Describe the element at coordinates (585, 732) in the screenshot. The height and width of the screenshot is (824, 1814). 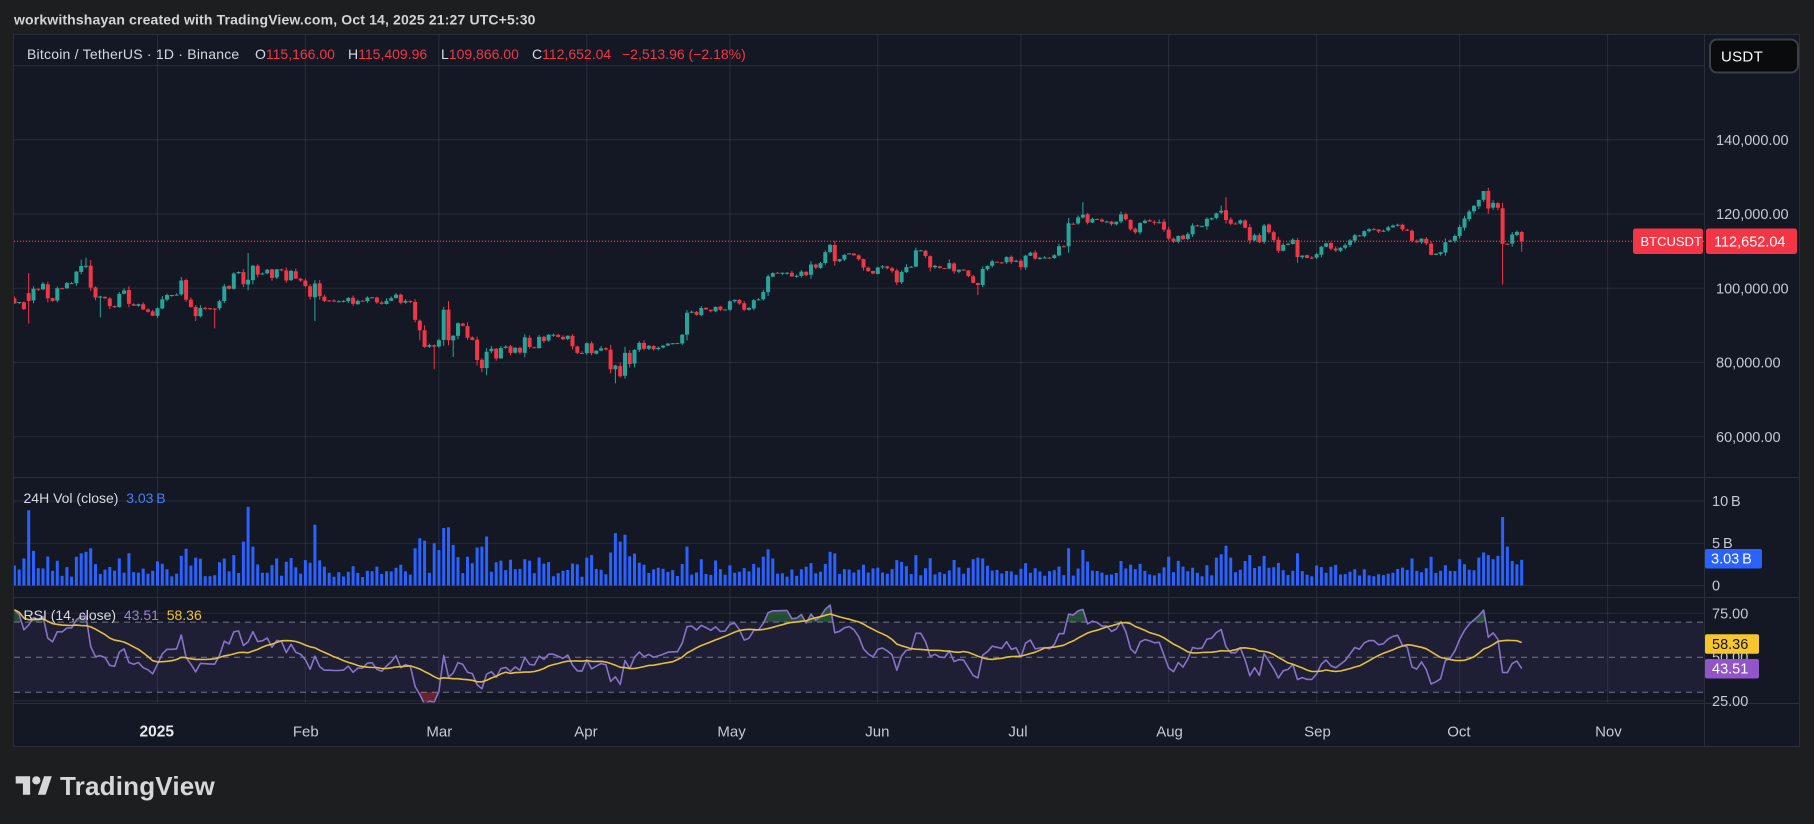
I see `svg-text: Apr` at that location.